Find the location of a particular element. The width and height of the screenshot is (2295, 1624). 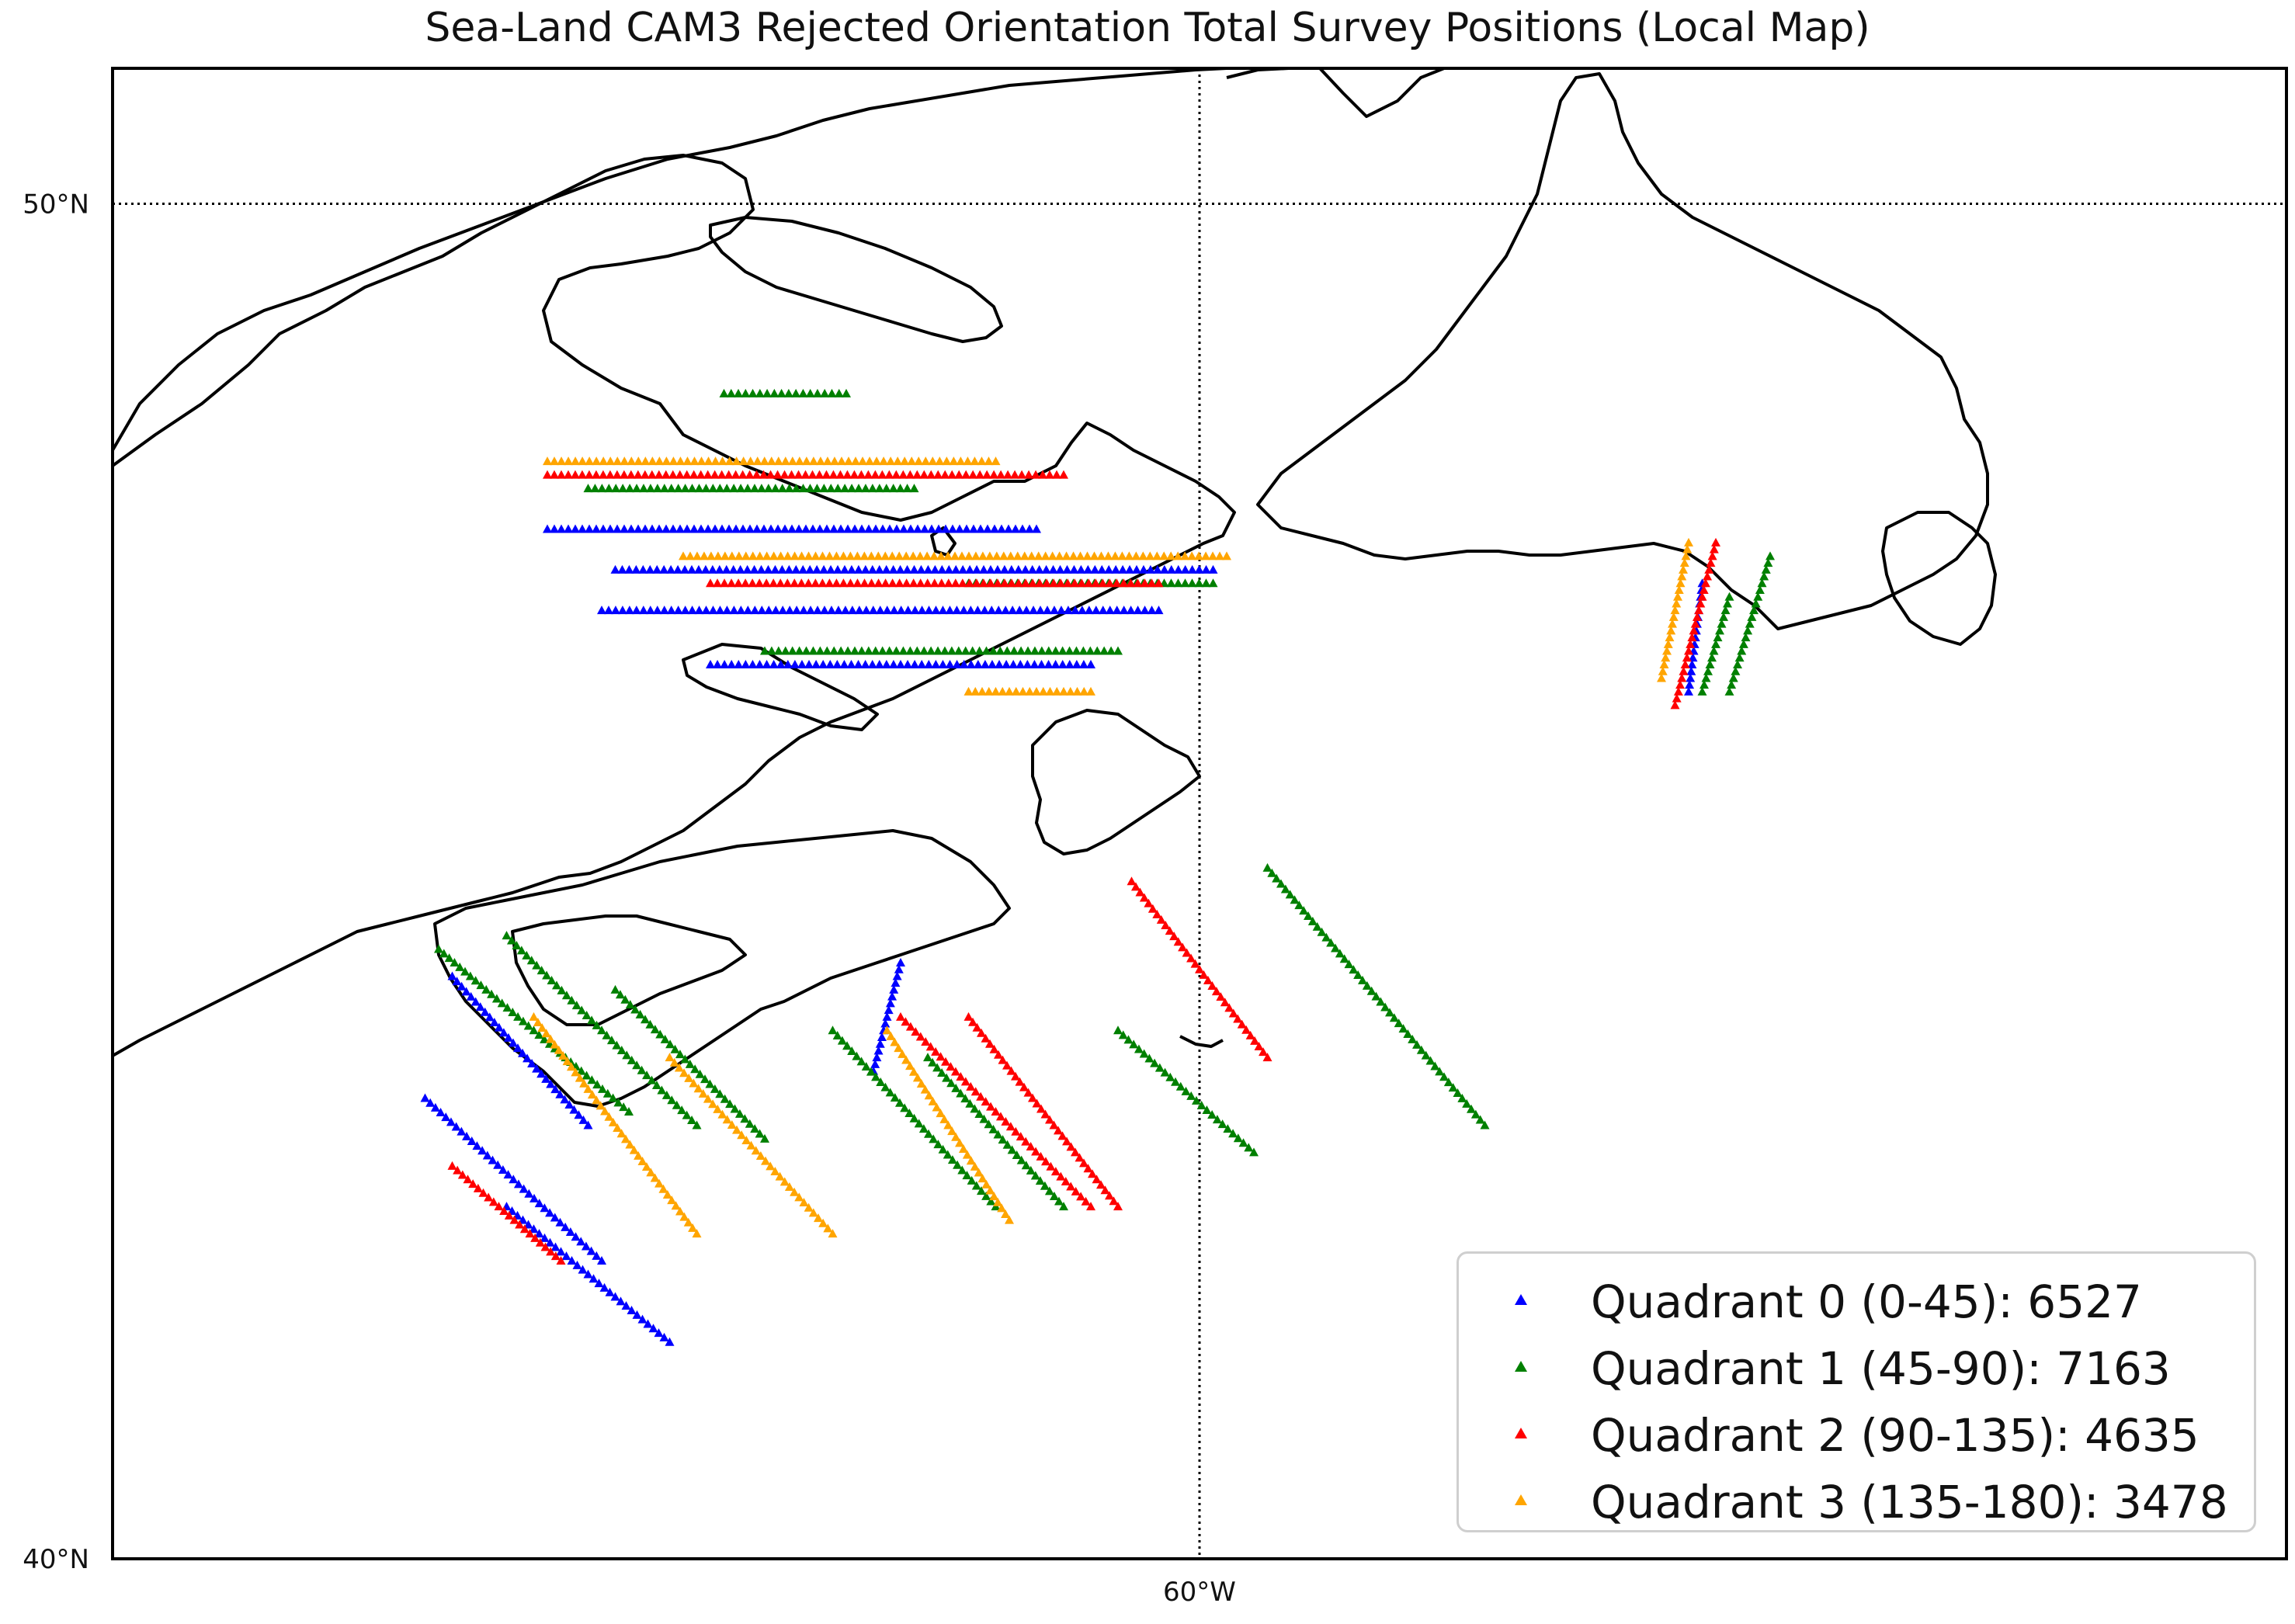

legend-label: Quadrant 1 (45-90): 7163 is located at coordinates (1881, 1368).